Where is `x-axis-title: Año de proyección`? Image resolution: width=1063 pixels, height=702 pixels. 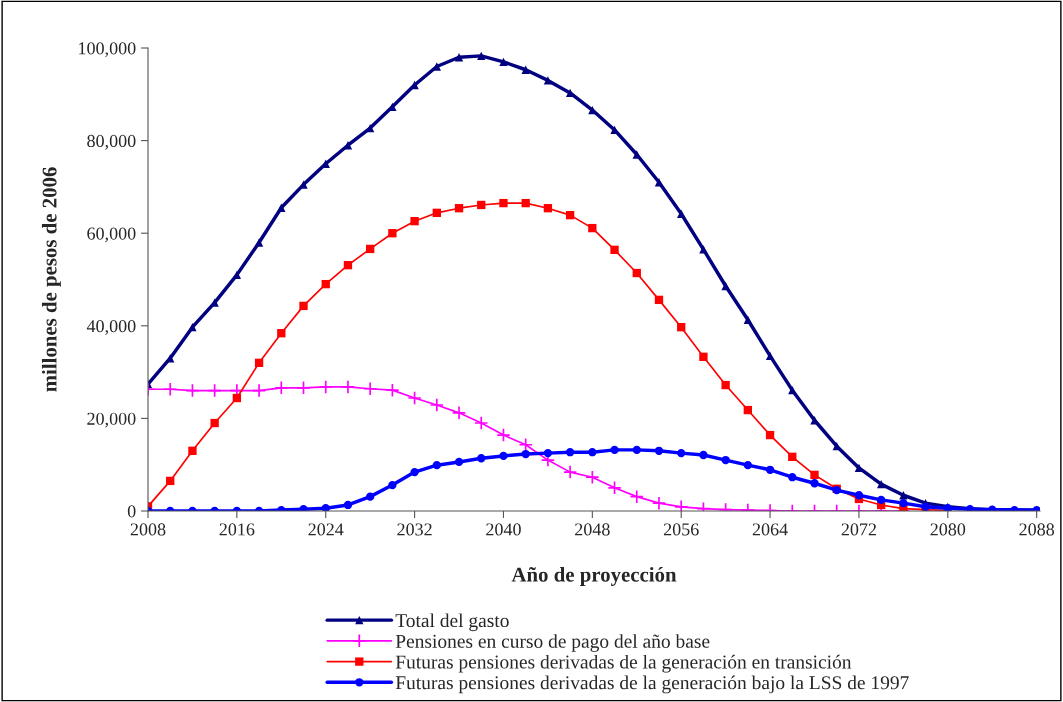
x-axis-title: Año de proyección is located at coordinates (594, 576).